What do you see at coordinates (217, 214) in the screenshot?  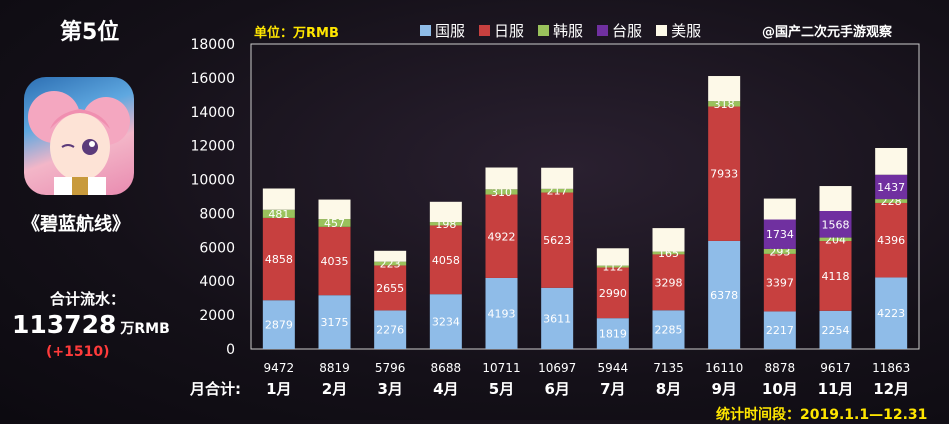 I see `y-tick-label: 8000` at bounding box center [217, 214].